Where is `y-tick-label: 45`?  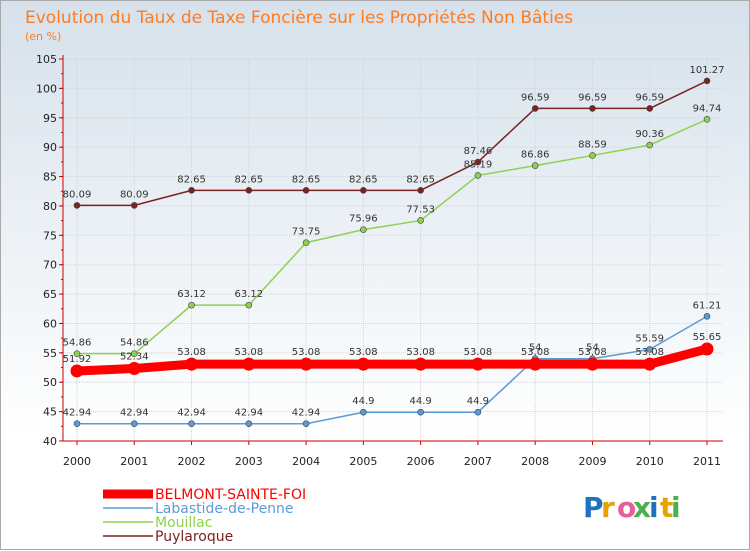
y-tick-label: 45 is located at coordinates (50, 412).